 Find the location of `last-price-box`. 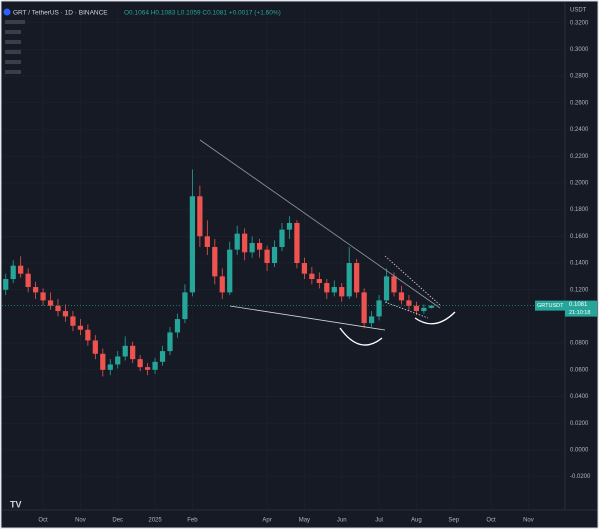

last-price-box is located at coordinates (550, 305).